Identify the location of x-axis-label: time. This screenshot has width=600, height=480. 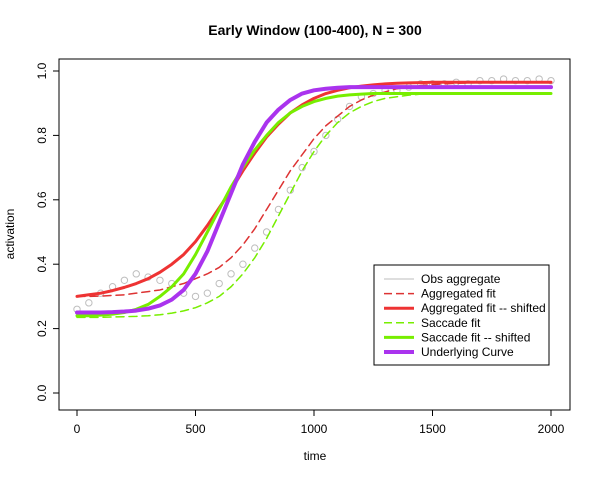
(315, 456).